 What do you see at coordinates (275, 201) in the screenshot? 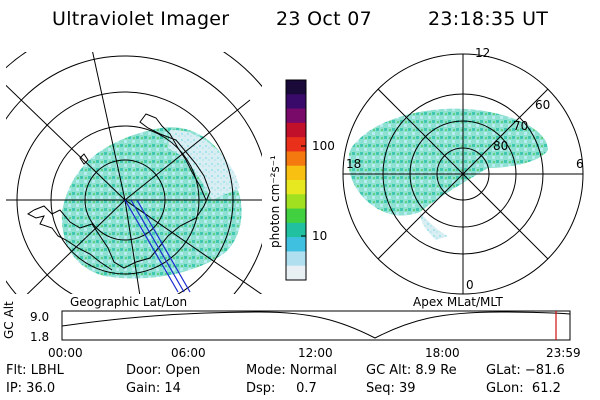
I see `colorbar-unit-label: photon cm⁻²s⁻¹` at bounding box center [275, 201].